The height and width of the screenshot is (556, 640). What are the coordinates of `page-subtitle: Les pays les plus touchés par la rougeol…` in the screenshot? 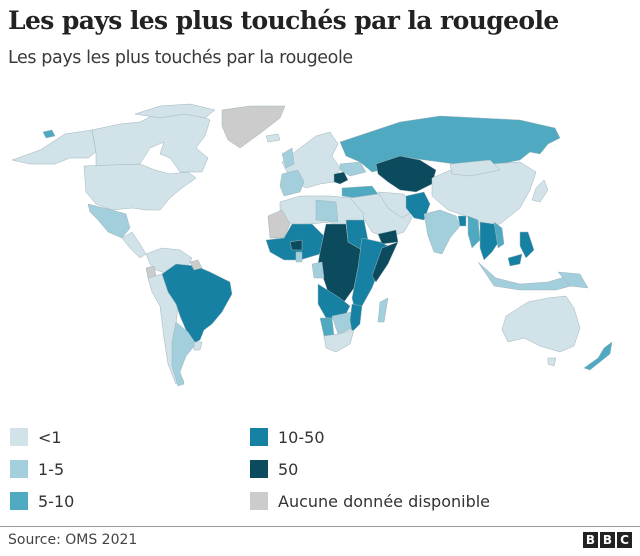 It's located at (180, 58).